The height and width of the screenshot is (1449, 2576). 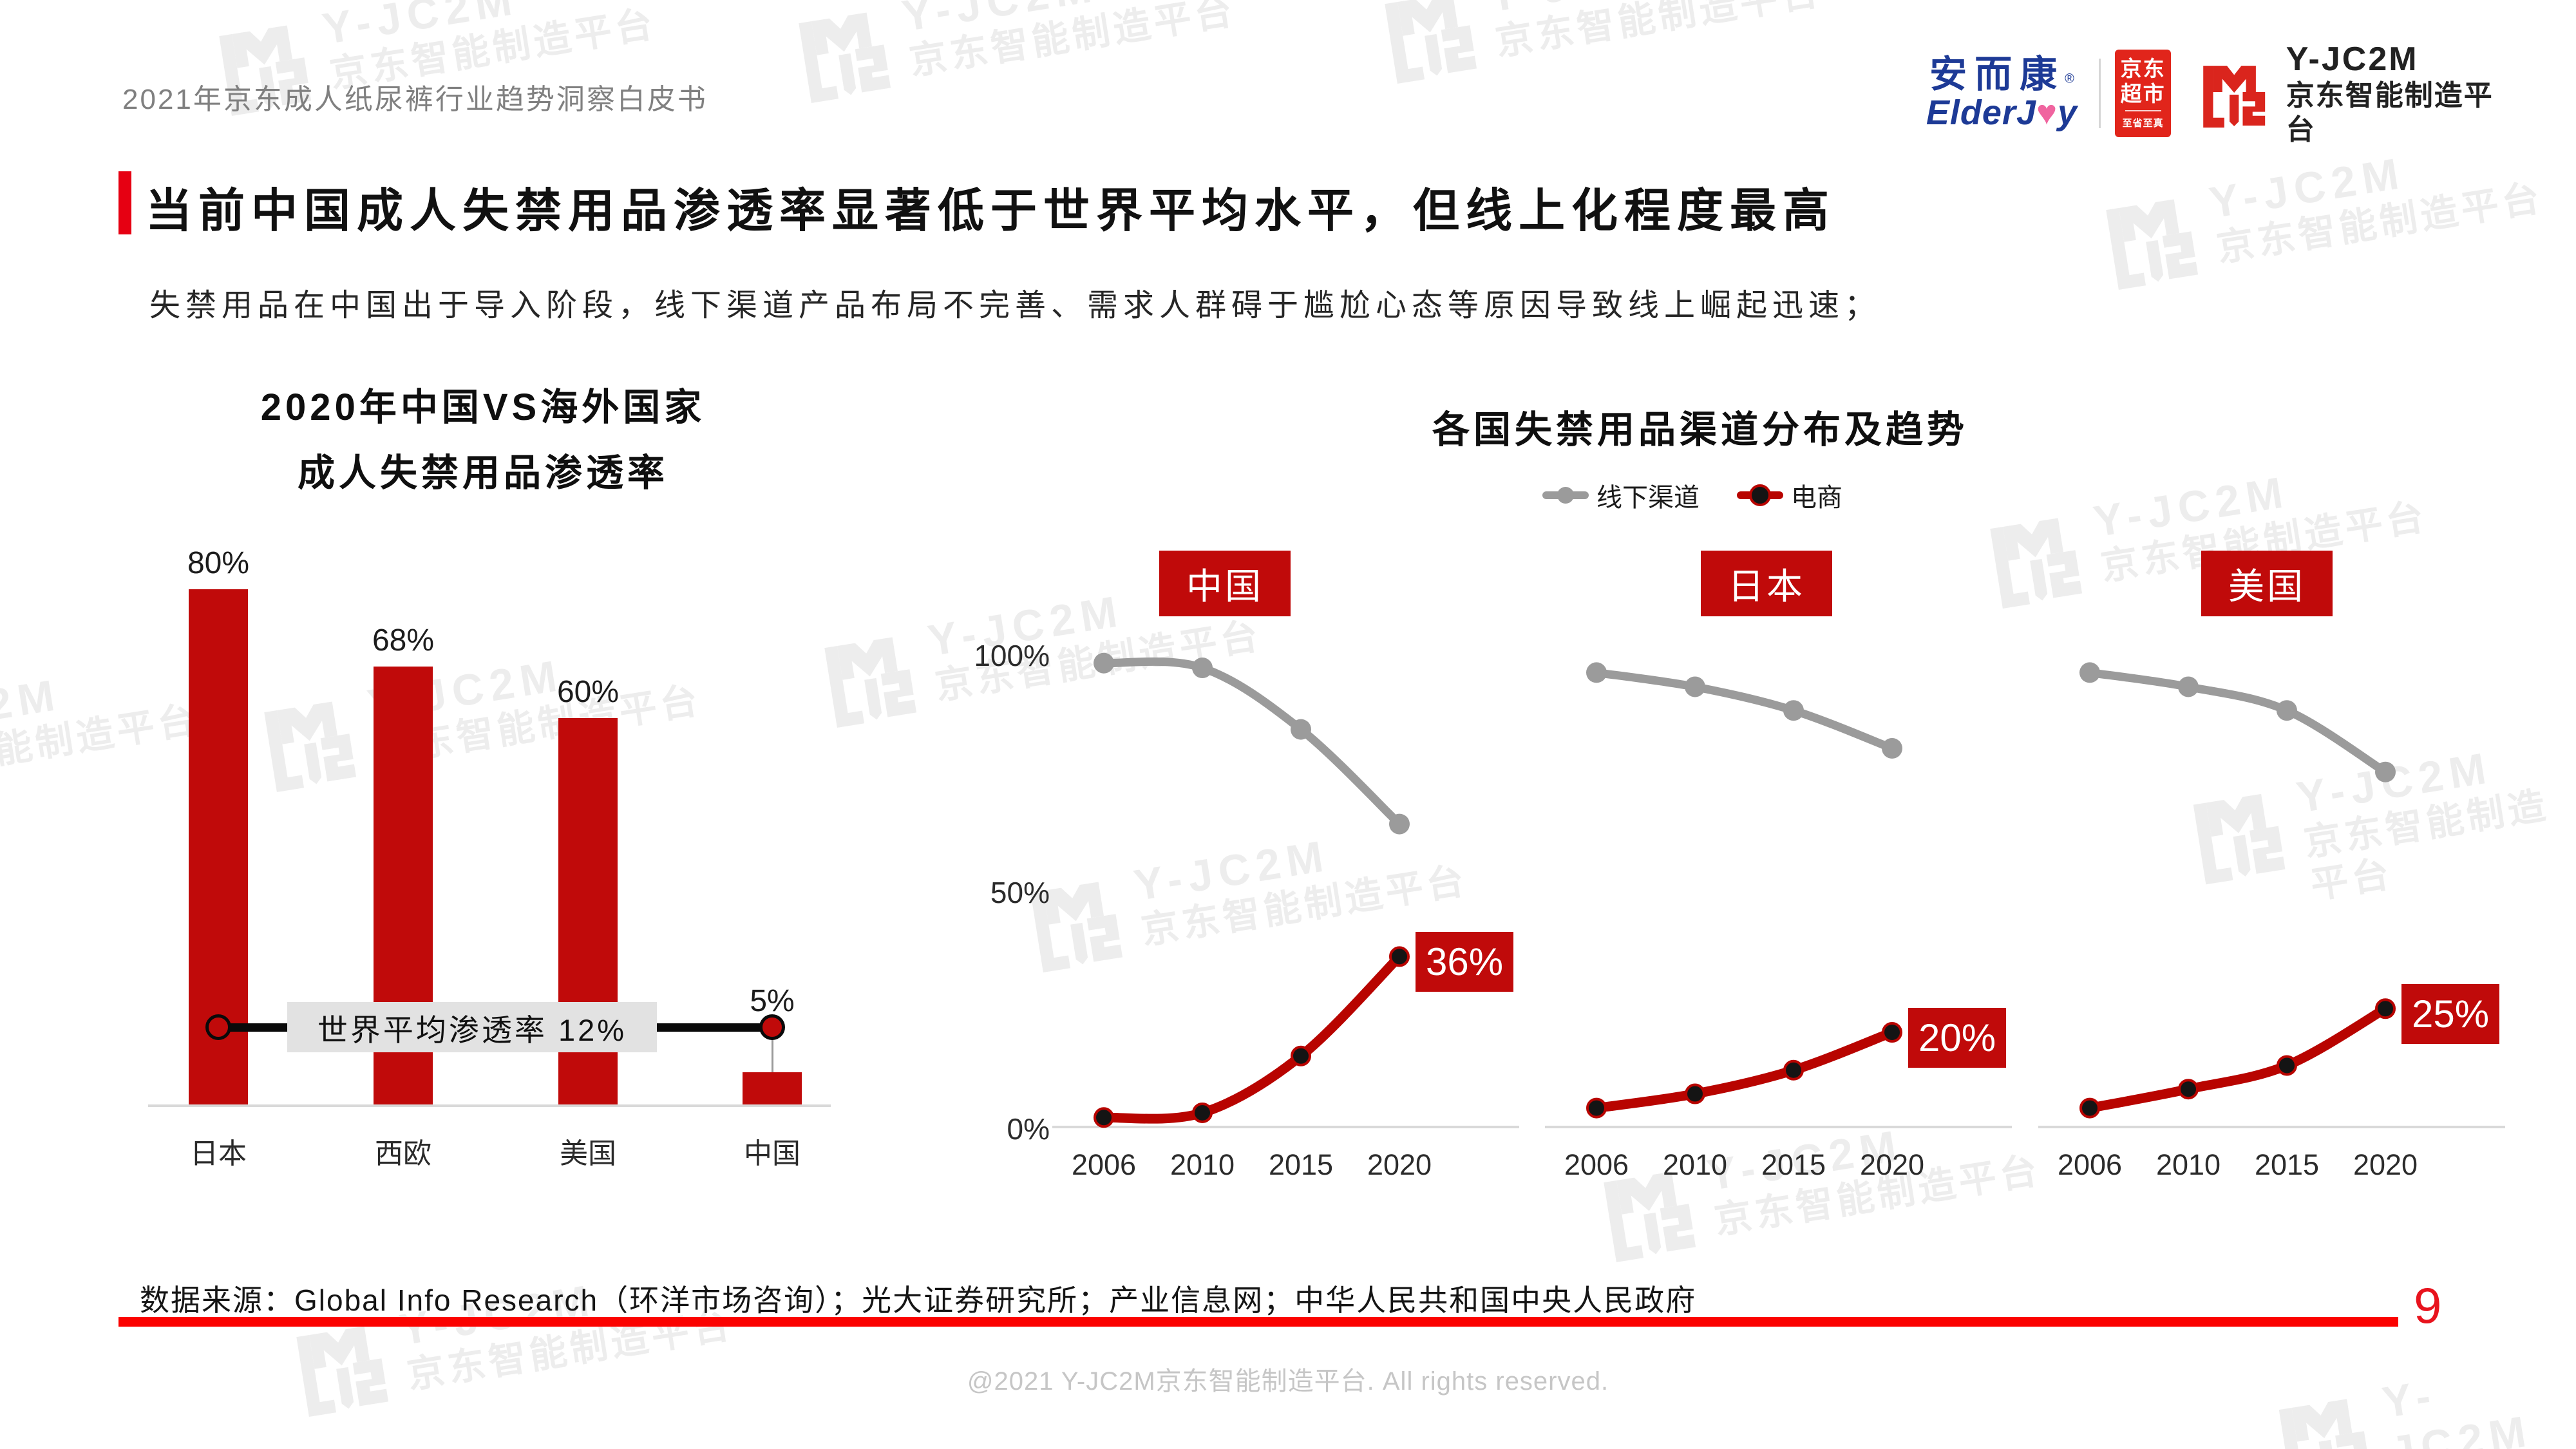 I want to click on bar-value-美国: 60%, so click(x=588, y=692).